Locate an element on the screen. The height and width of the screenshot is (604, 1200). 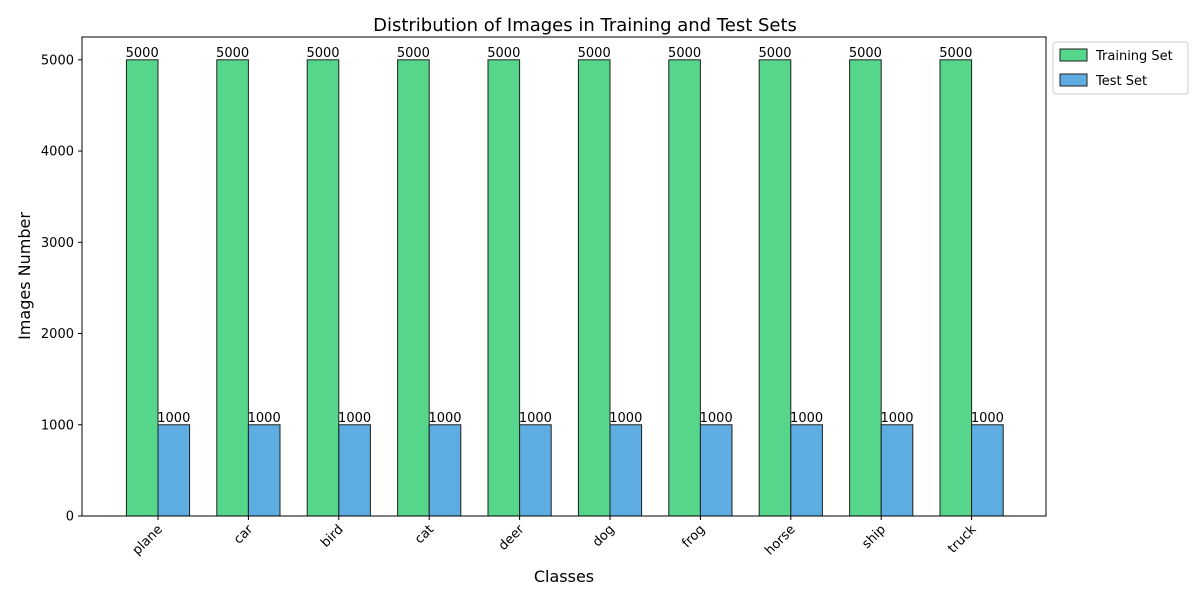
data-label-test-set-deer: 1000 is located at coordinates (535, 418).